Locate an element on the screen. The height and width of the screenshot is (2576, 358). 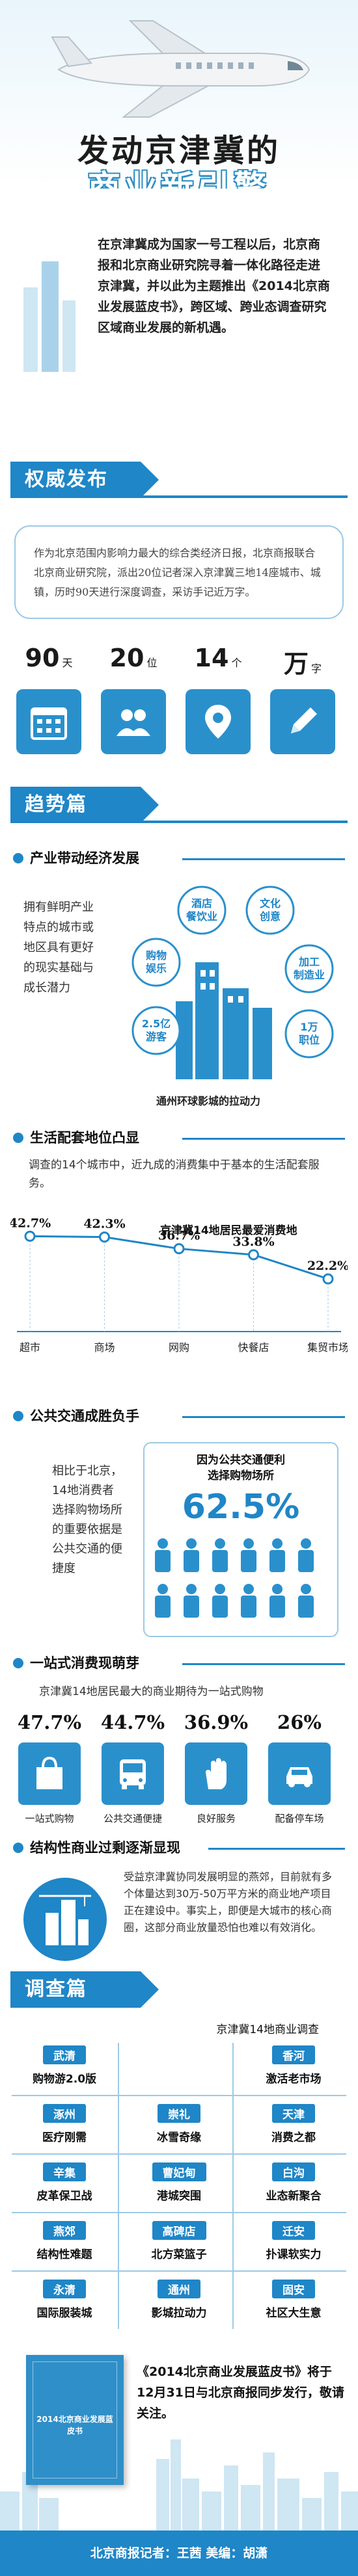
survey-city-label: 高碑店 is located at coordinates (179, 2230).